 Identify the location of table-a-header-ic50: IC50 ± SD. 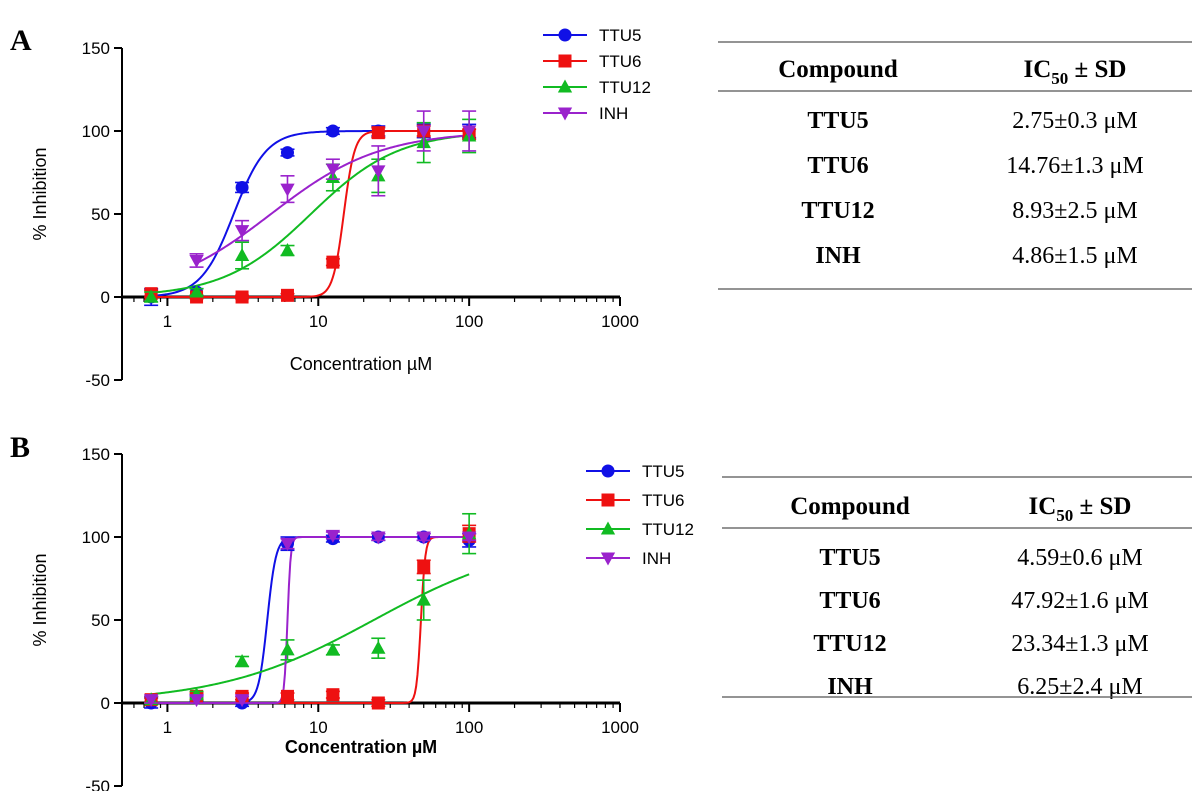
(1075, 72).